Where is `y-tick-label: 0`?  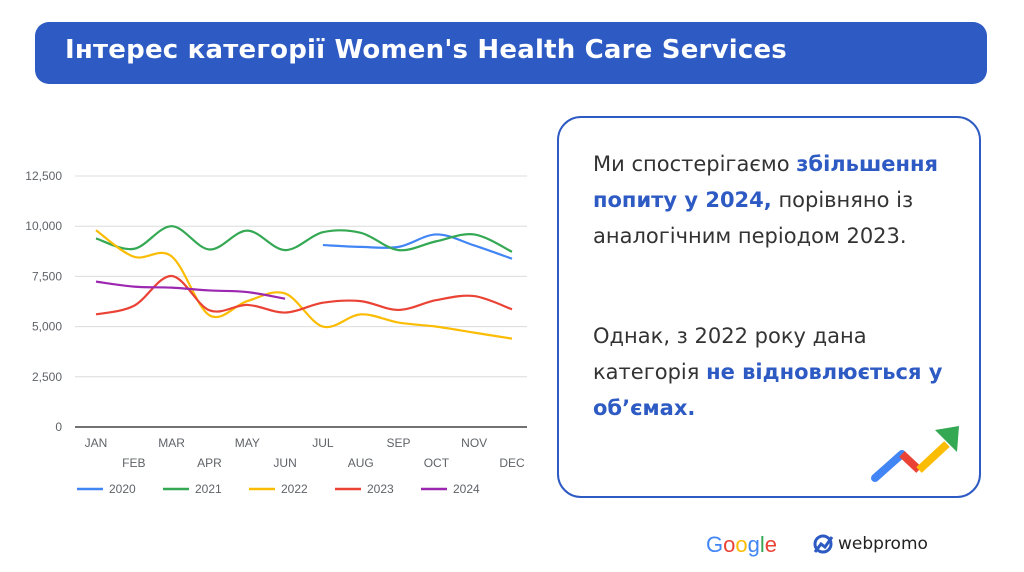 y-tick-label: 0 is located at coordinates (58, 427).